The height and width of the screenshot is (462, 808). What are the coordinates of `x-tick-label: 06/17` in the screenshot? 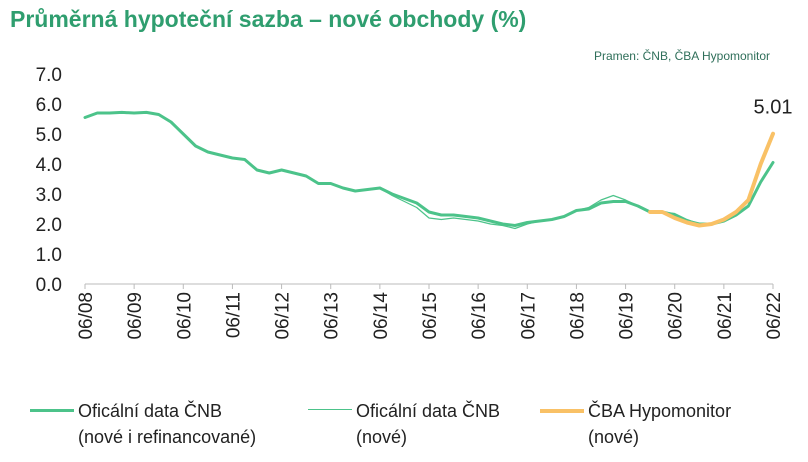 It's located at (528, 316).